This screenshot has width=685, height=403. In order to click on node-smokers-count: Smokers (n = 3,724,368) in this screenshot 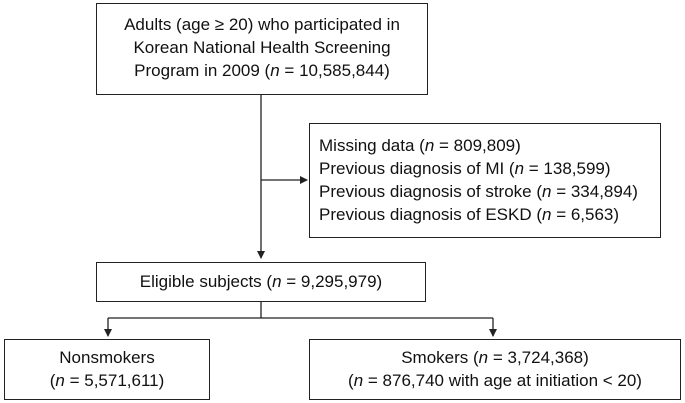, I will do `click(495, 357)`.